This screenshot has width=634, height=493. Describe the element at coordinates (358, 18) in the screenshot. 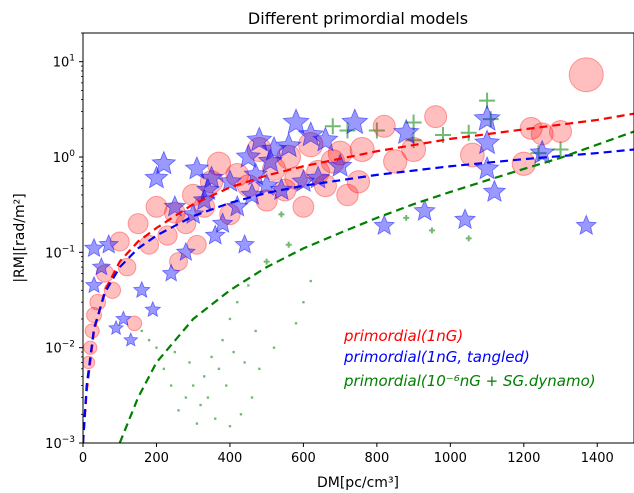

I see `chart-title: Different primordial models` at that location.